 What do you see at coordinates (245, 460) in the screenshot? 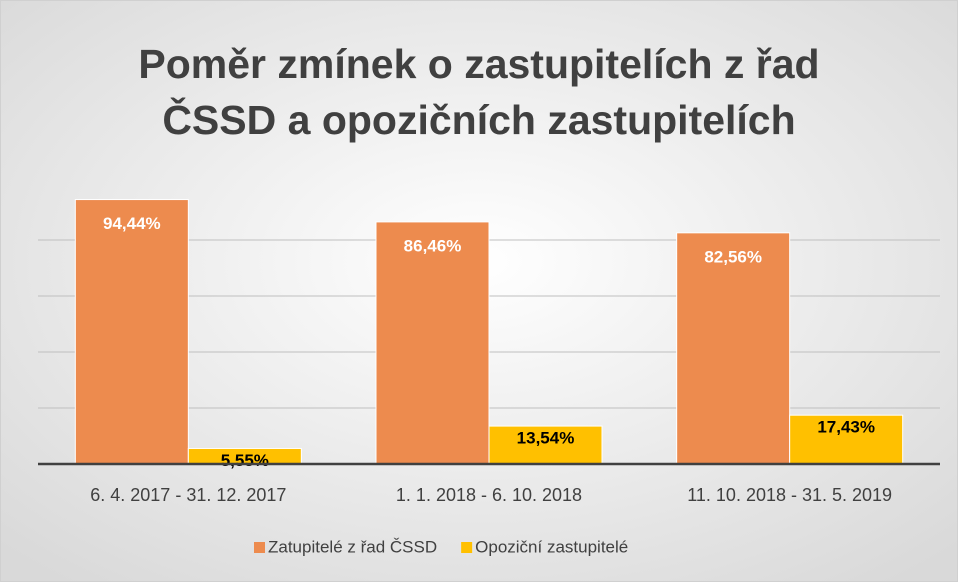
I see `data-label: 5,55%` at bounding box center [245, 460].